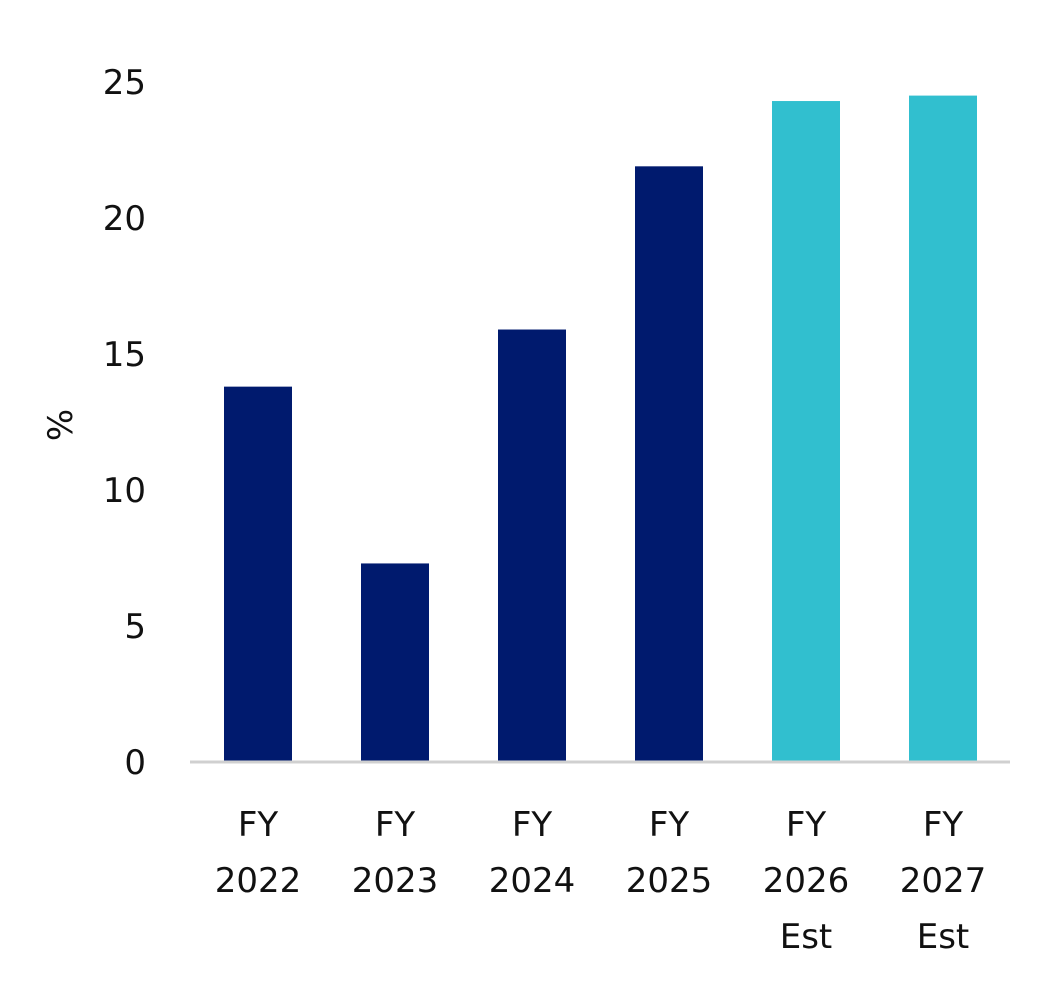 The height and width of the screenshot is (990, 1061). I want to click on y-axis-label: %, so click(61, 425).